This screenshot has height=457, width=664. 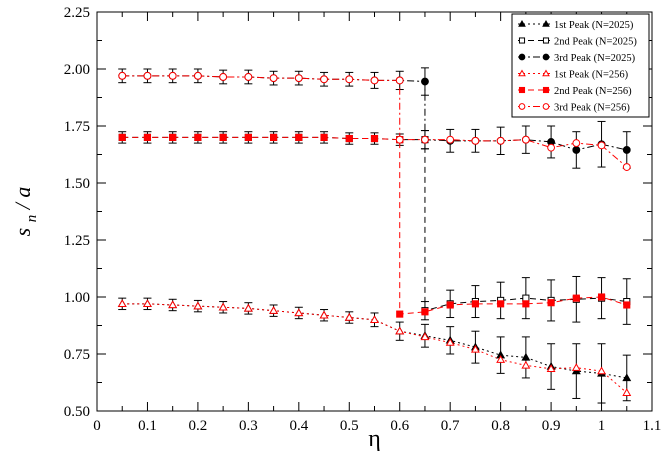 What do you see at coordinates (551, 426) in the screenshot?
I see `x-tick-label: 0.9` at bounding box center [551, 426].